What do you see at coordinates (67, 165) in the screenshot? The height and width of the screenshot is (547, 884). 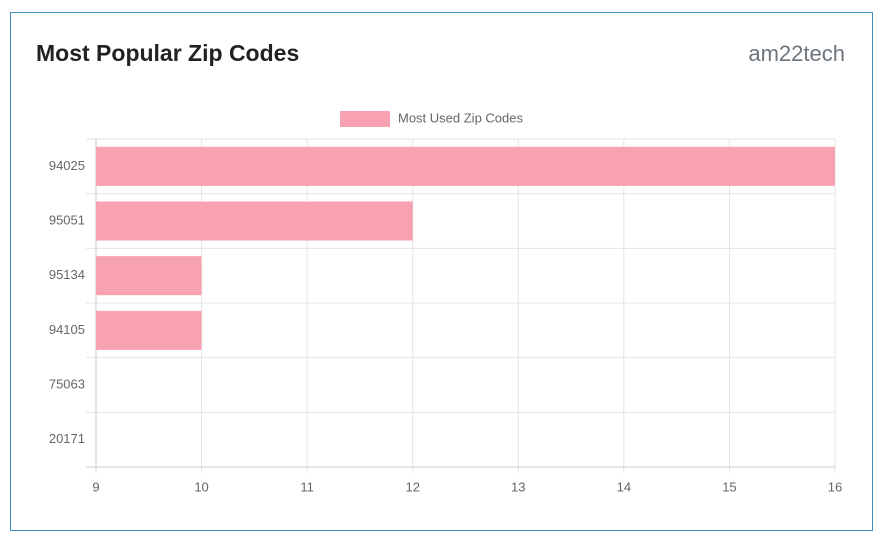 I see `y-tick-label: 94025` at bounding box center [67, 165].